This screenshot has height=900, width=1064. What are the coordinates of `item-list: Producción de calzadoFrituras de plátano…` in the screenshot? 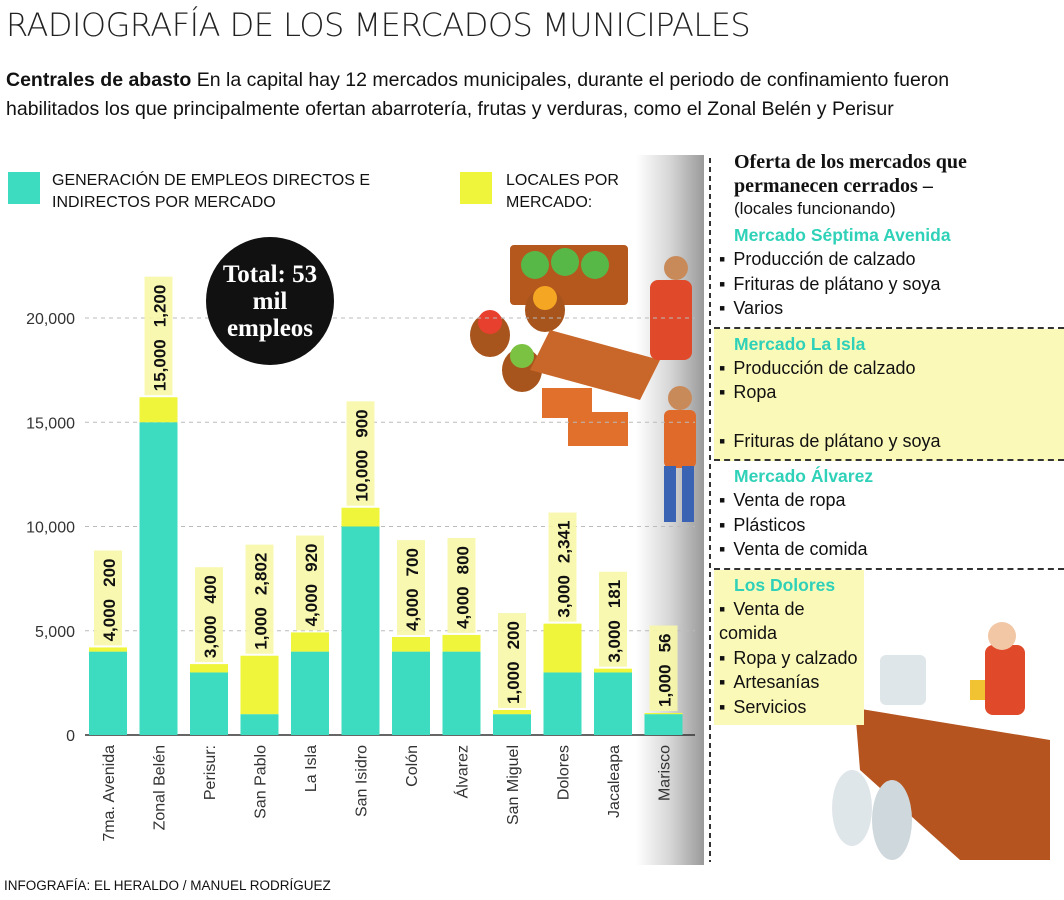 It's located at (889, 284).